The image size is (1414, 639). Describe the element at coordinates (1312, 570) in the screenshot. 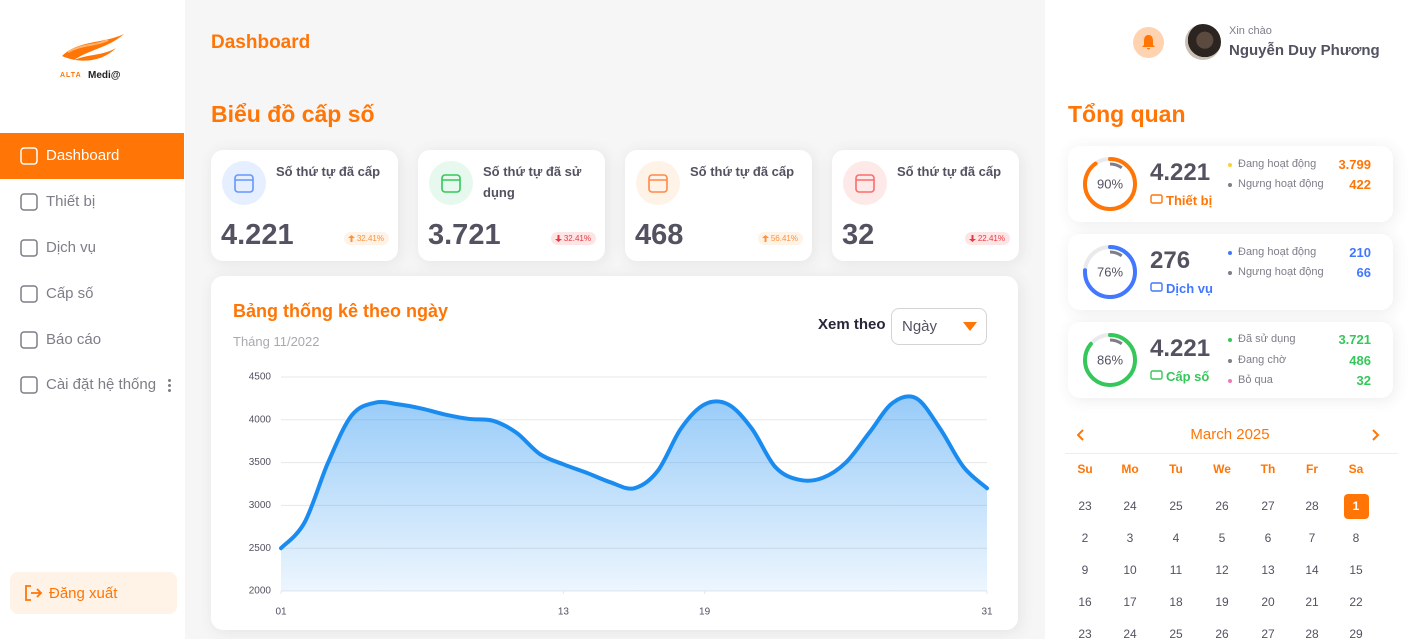

I see `calendar-day: 14` at that location.